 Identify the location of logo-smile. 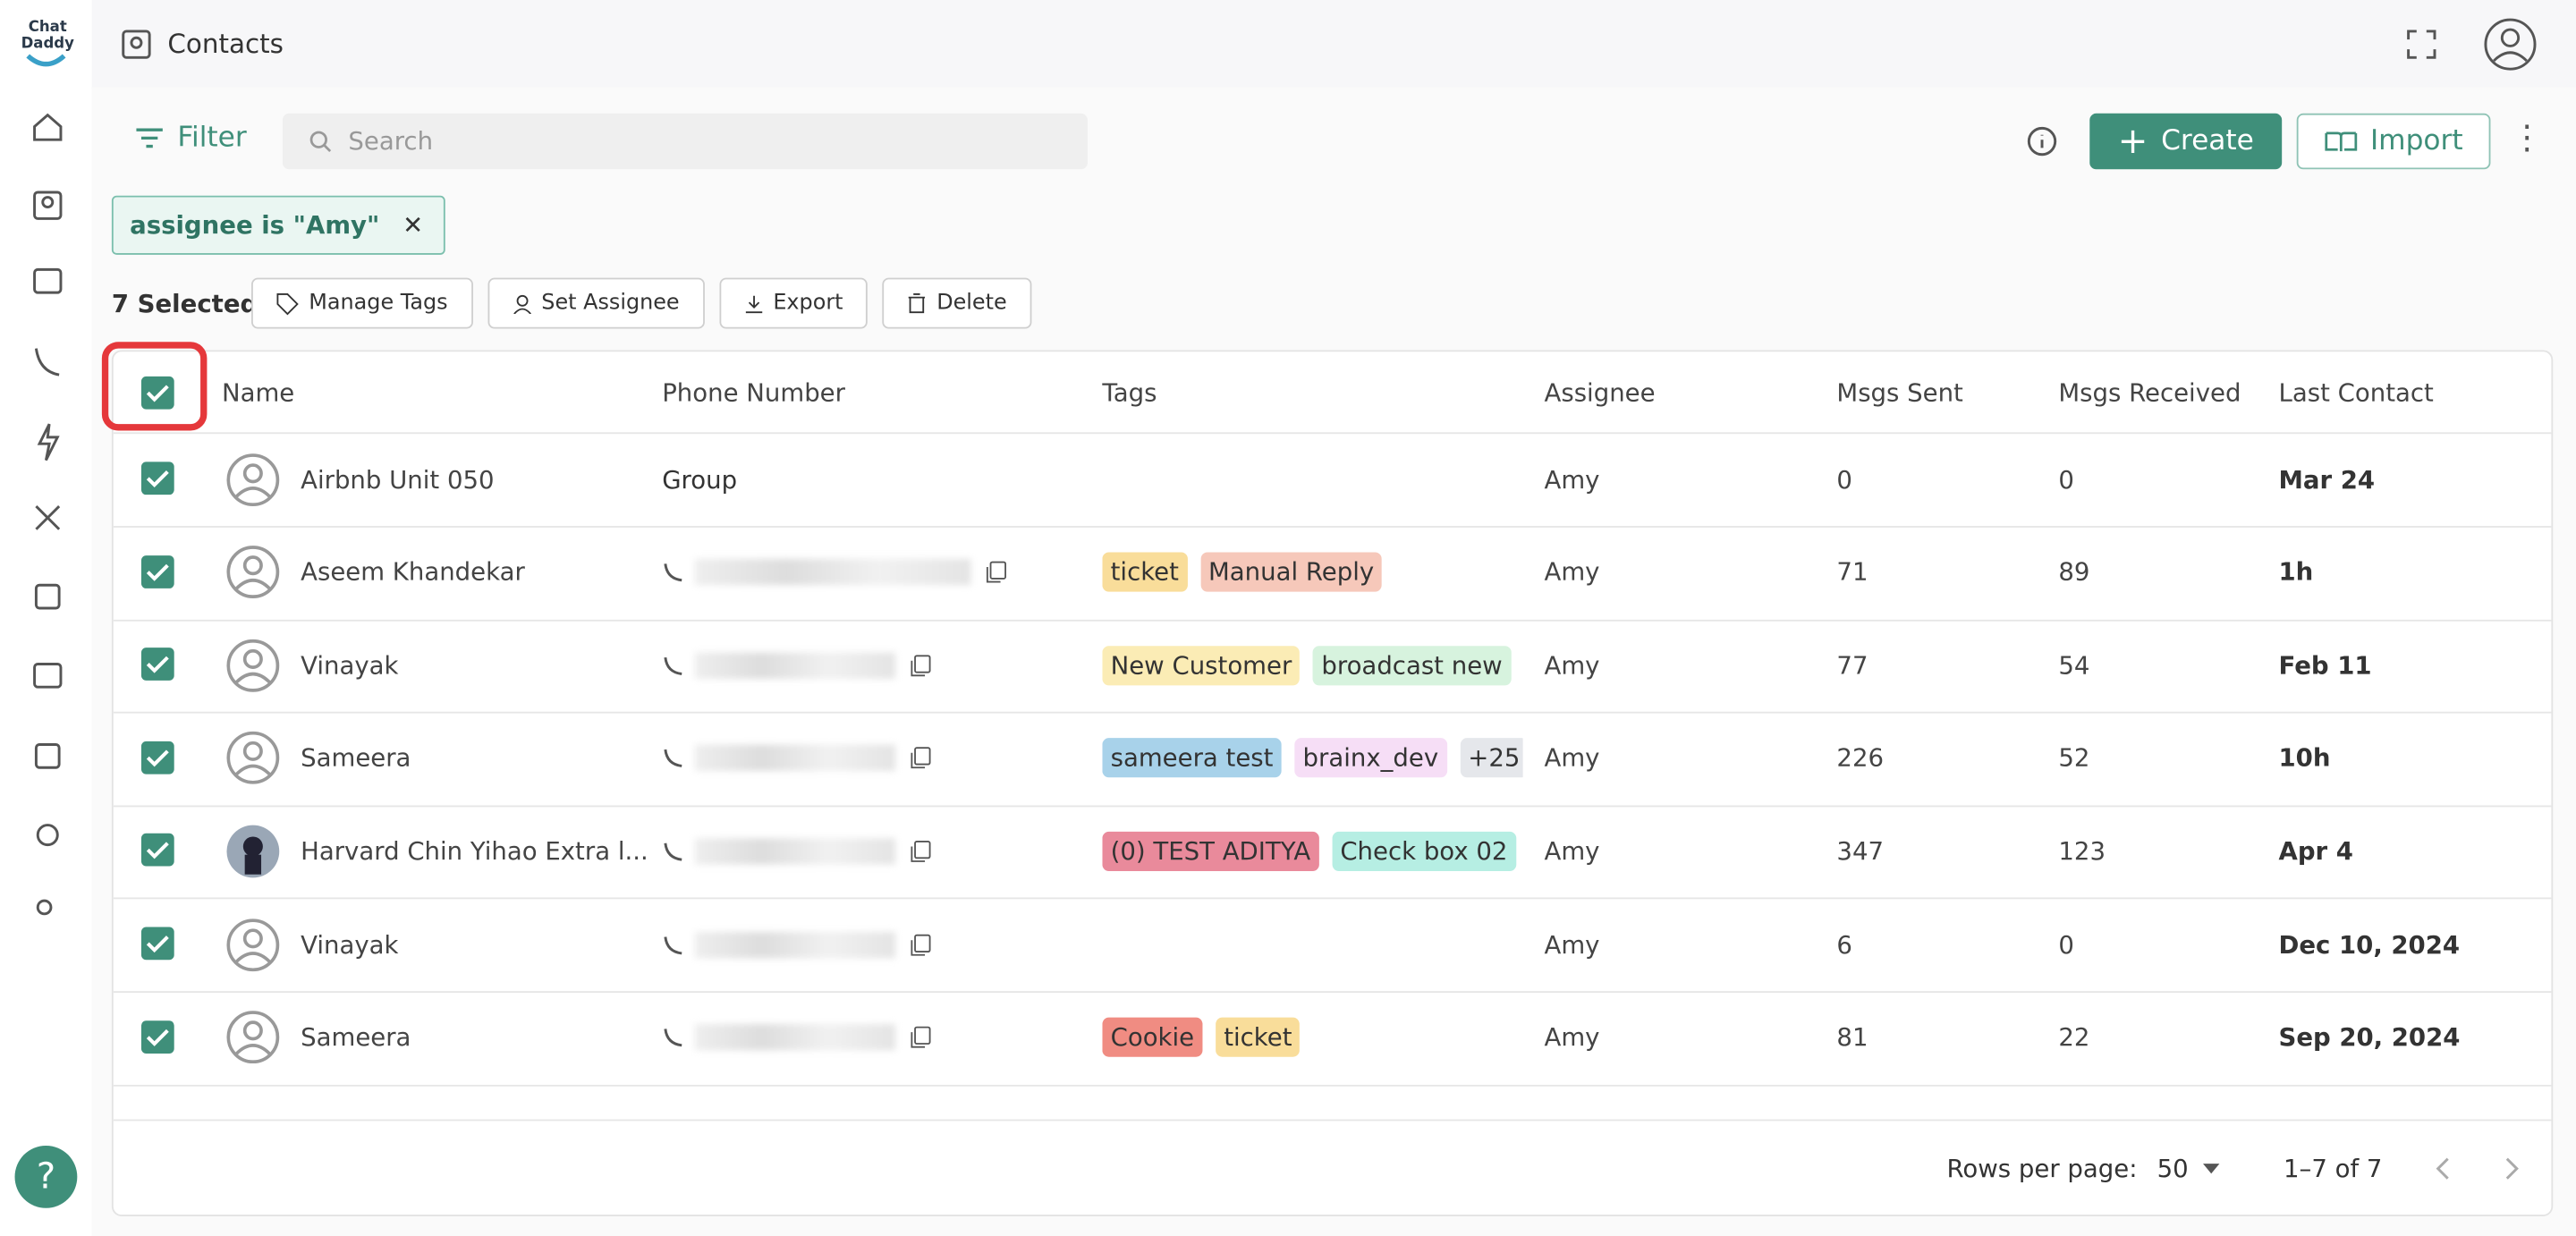
(46, 60).